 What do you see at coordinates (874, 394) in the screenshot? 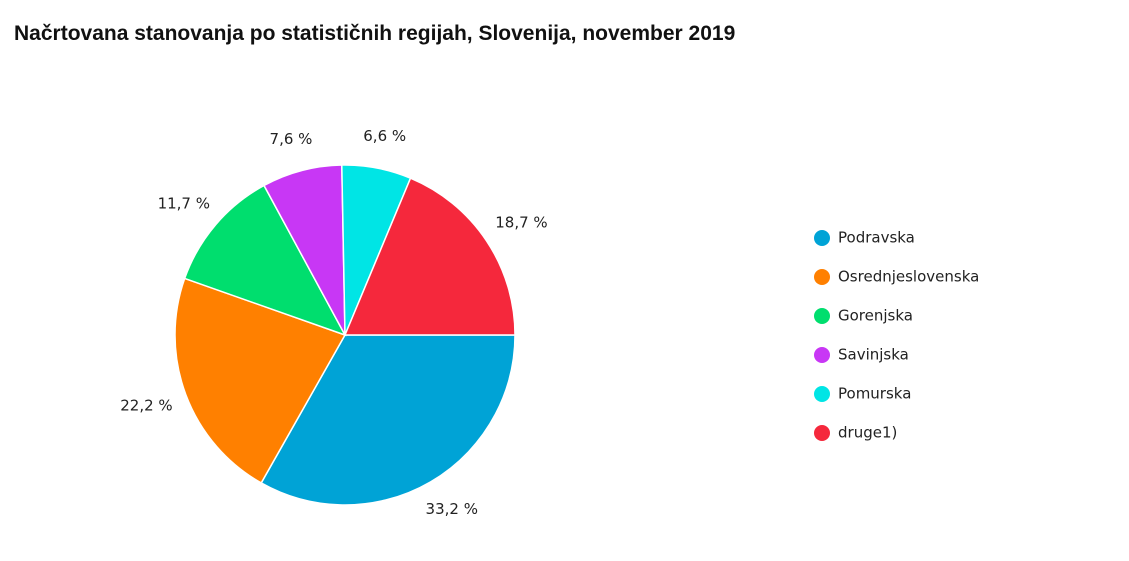
I see `legend-label: Pomurska` at bounding box center [874, 394].